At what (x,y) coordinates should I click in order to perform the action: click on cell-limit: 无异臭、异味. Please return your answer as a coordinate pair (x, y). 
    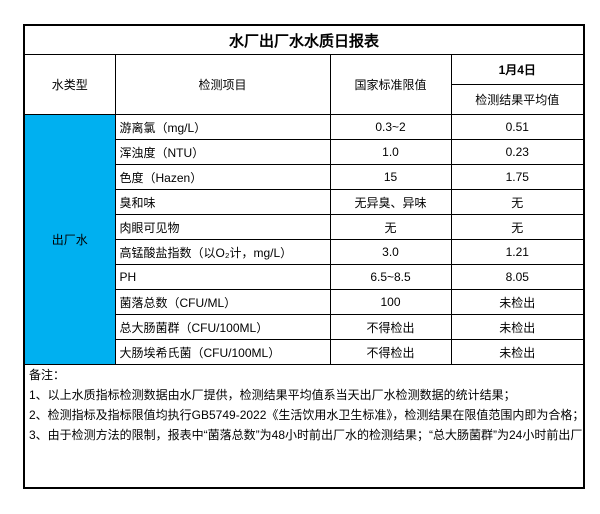
    Looking at the image, I should click on (390, 202).